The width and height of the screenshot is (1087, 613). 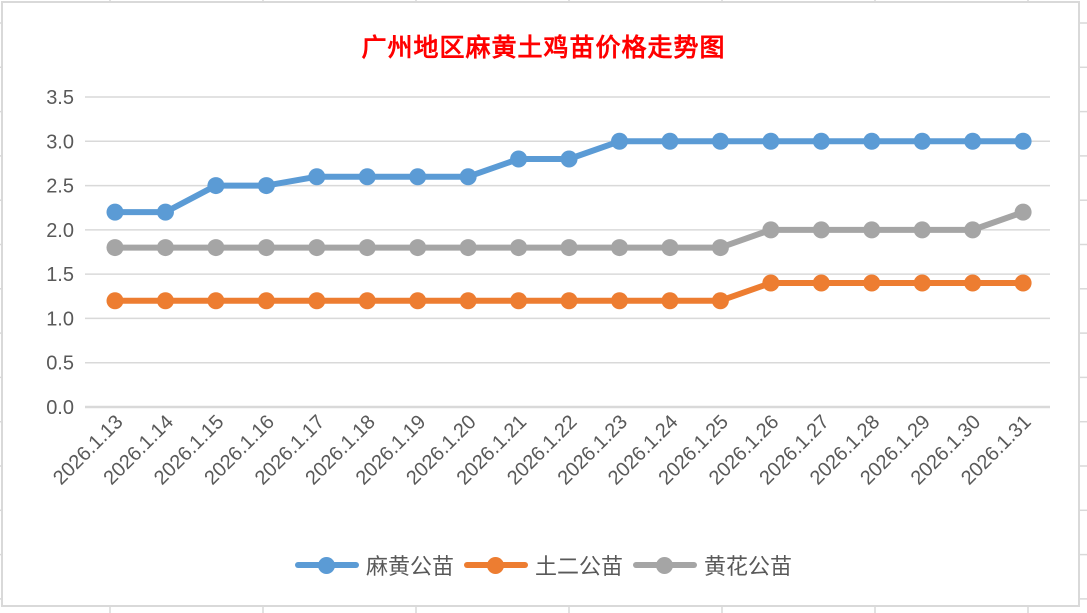 What do you see at coordinates (60, 408) in the screenshot?
I see `y-axis-label: 0.0` at bounding box center [60, 408].